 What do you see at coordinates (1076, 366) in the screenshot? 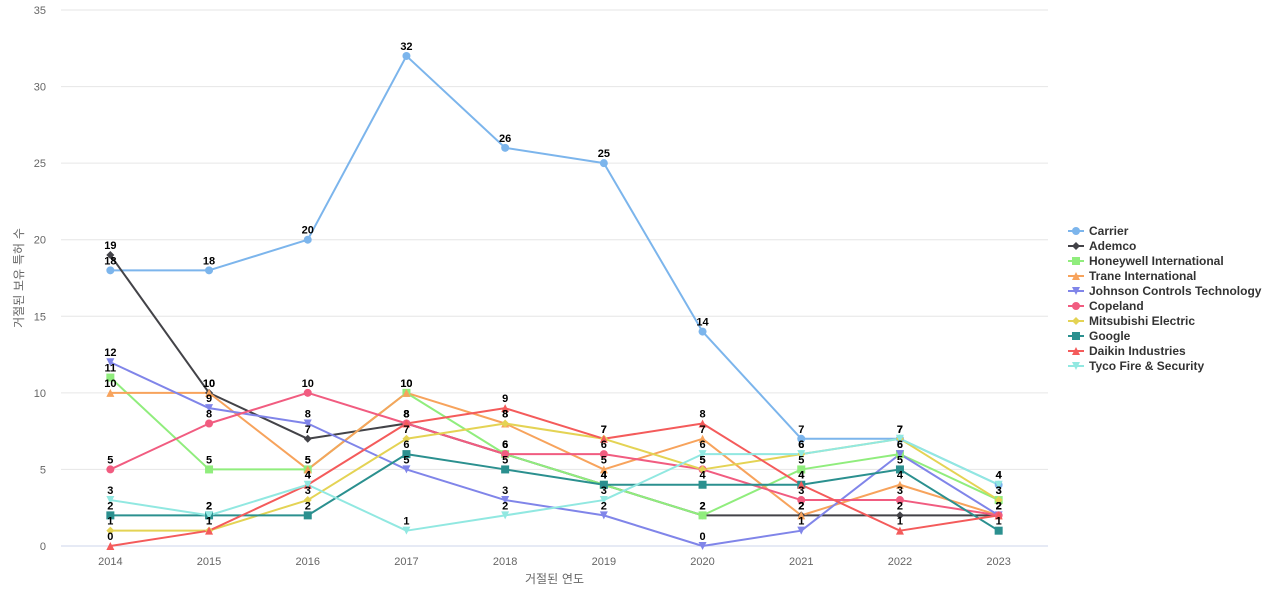
I see `legend-swatch-marker` at bounding box center [1076, 366].